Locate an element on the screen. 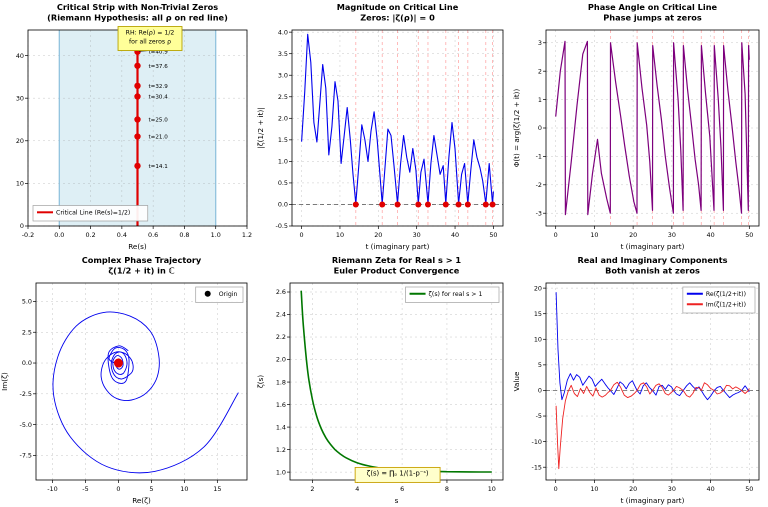  y-tick-label: 10 is located at coordinates (20, 184).